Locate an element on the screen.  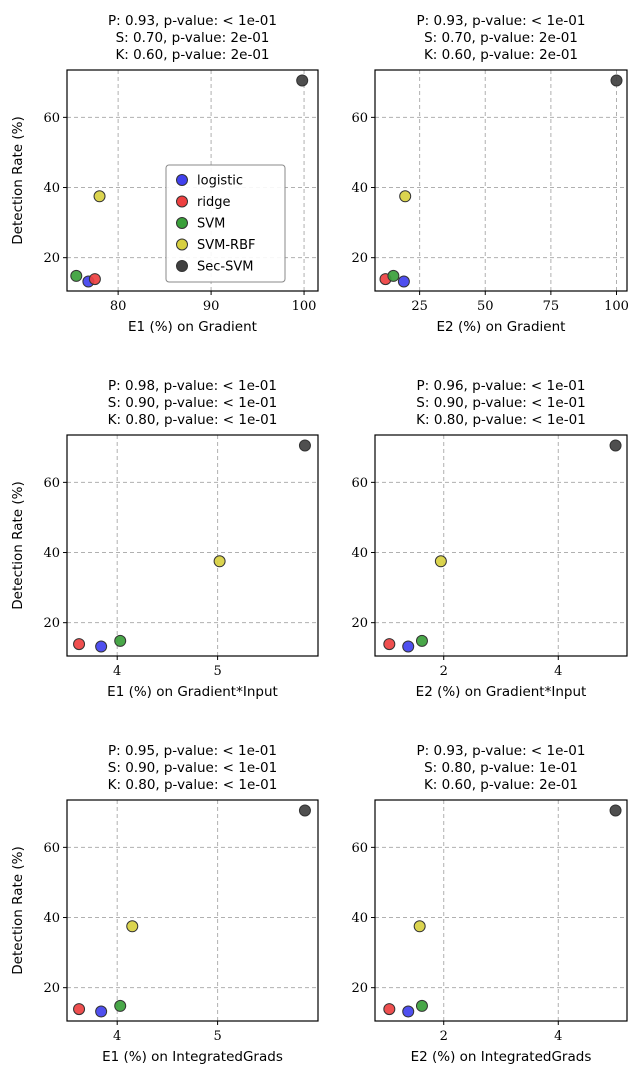
legend-entry: SVM is located at coordinates (211, 224).